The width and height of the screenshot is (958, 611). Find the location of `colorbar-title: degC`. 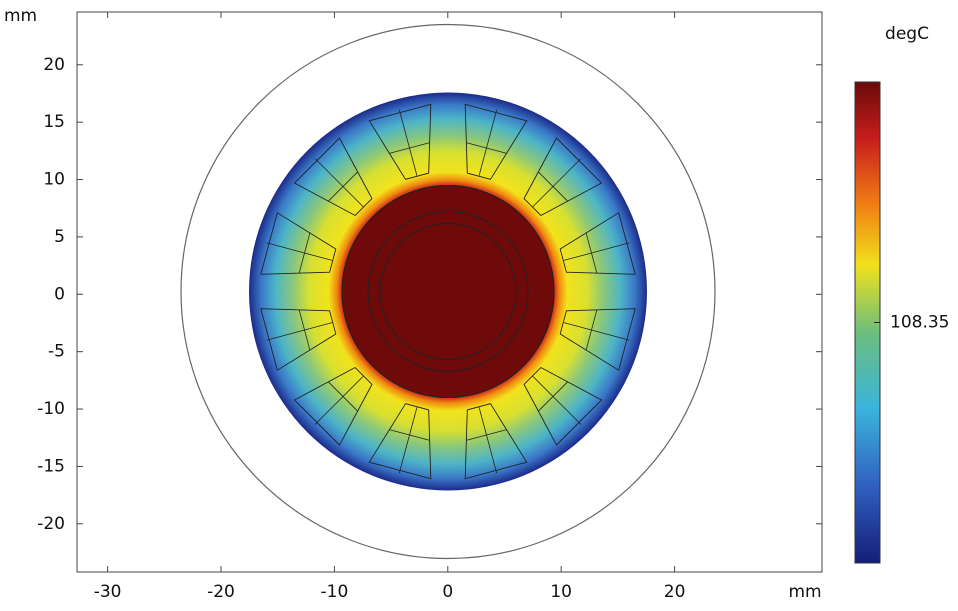

colorbar-title: degC is located at coordinates (907, 34).